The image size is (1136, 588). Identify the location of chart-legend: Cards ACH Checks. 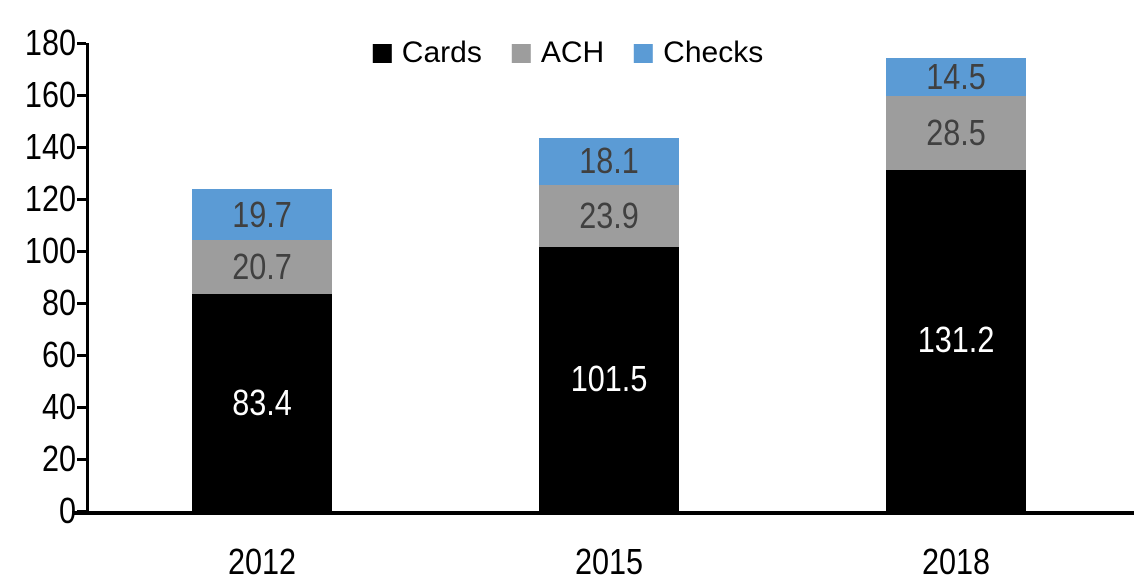
(567, 53).